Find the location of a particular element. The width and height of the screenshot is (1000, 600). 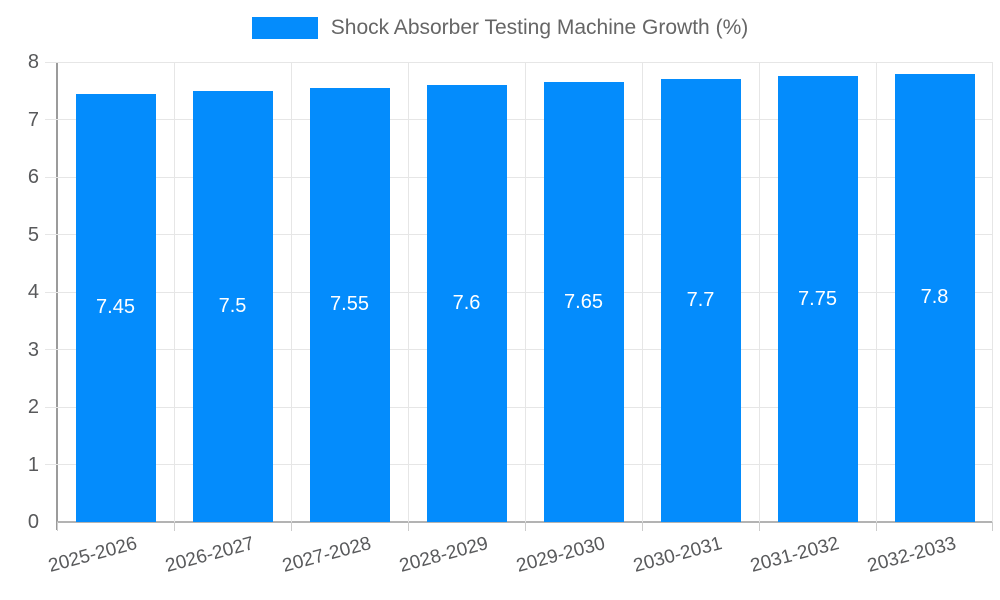

bar-value-label: 7.6 is located at coordinates (466, 303).